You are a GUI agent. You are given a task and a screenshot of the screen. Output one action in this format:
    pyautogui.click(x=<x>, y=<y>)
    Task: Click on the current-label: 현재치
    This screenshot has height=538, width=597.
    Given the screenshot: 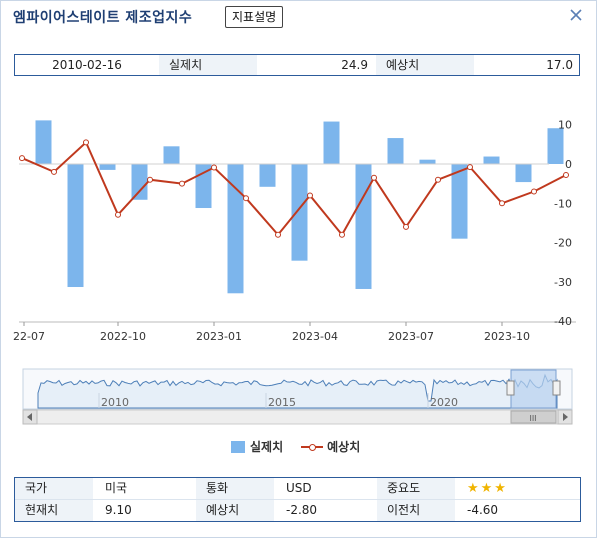 What is the action you would take?
    pyautogui.click(x=54, y=510)
    